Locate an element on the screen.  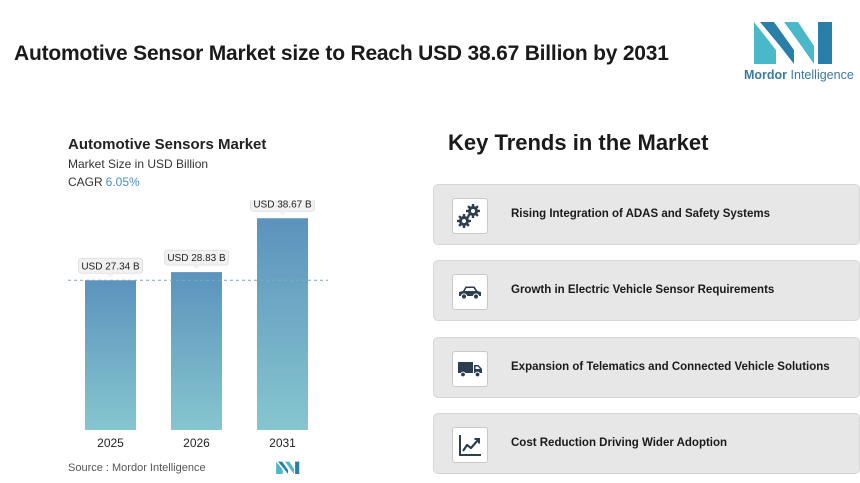
svg-text: USD 27.34 B is located at coordinates (110, 266).